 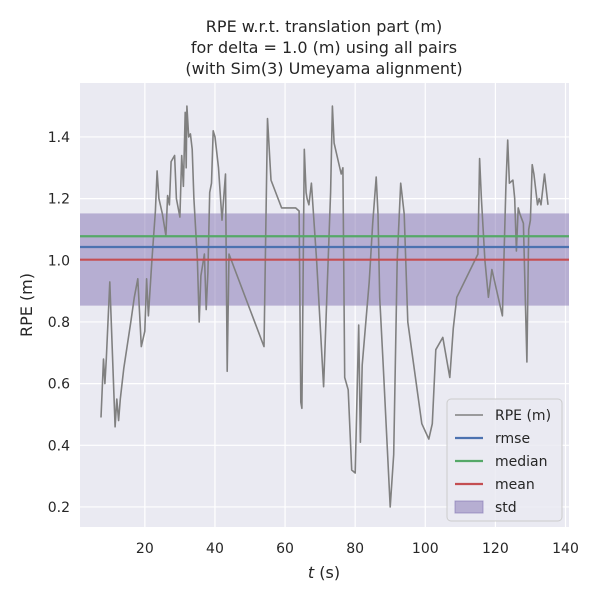 What do you see at coordinates (323, 68) in the screenshot?
I see `chart-title-line-3: (with Sim(3) Umeyama alignment)` at bounding box center [323, 68].